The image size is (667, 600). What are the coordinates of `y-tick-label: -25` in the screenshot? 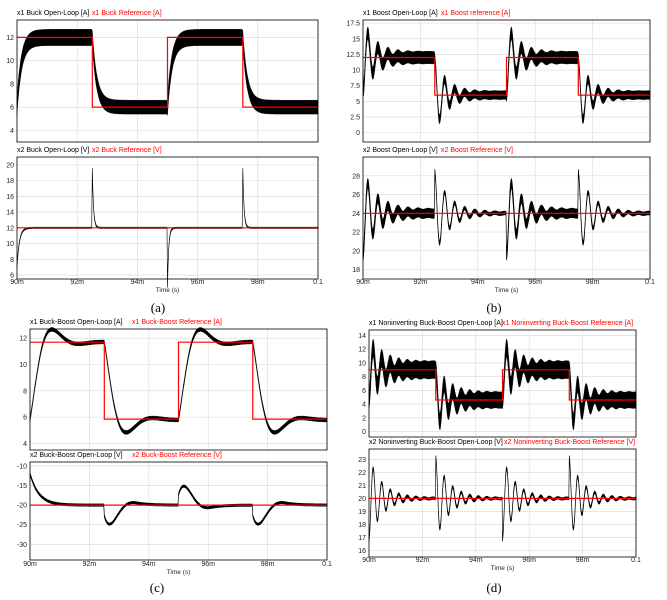 It's located at (22, 525).